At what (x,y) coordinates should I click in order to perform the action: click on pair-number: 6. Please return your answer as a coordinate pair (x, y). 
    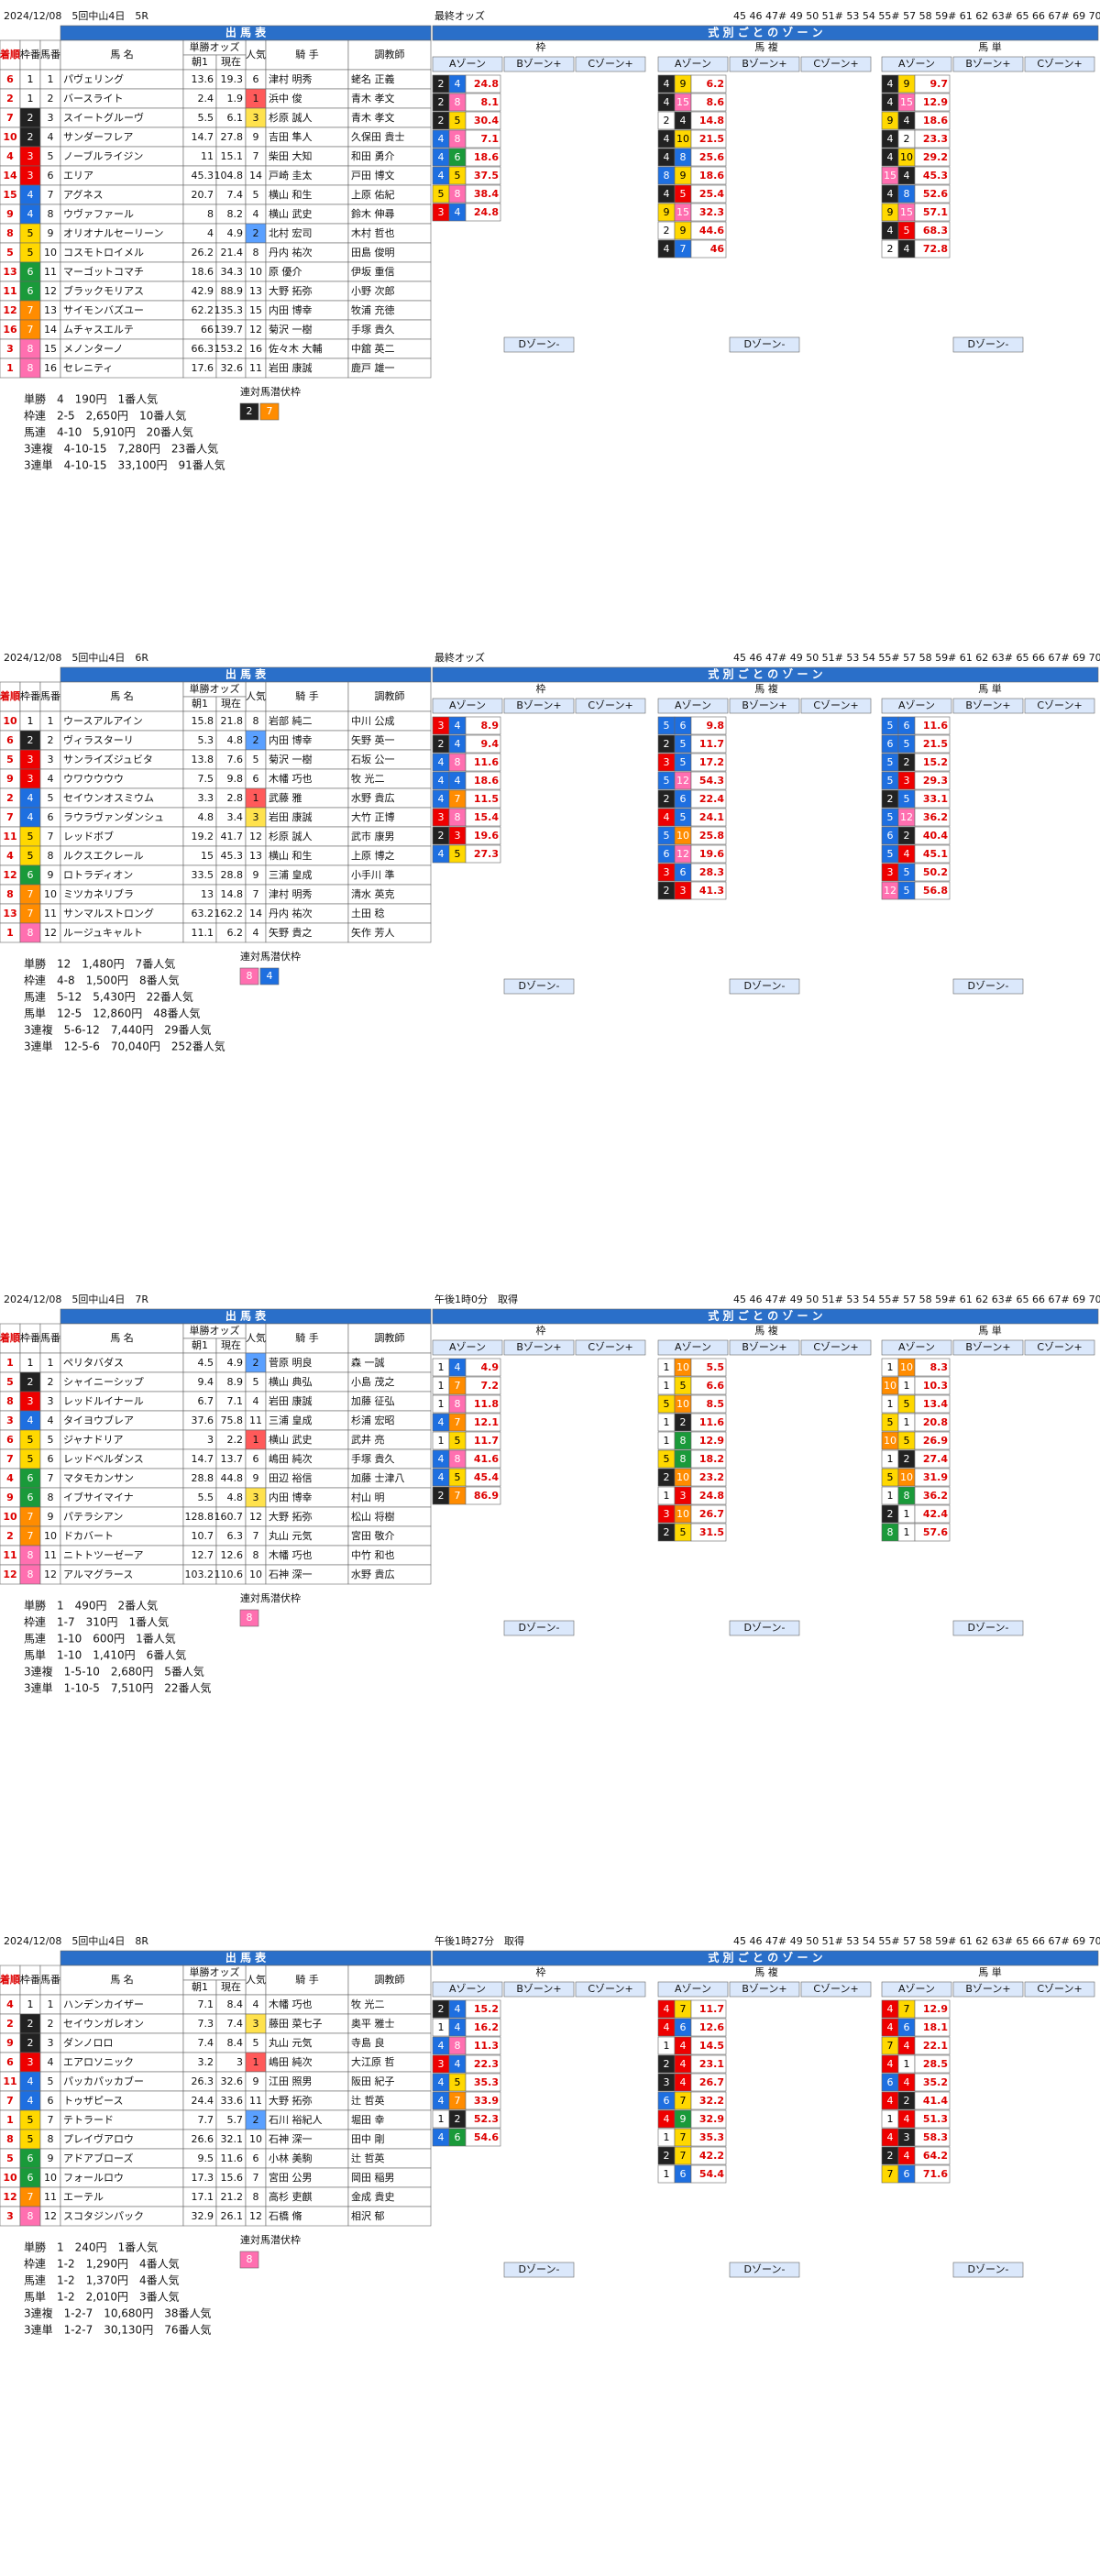
    Looking at the image, I should click on (683, 799).